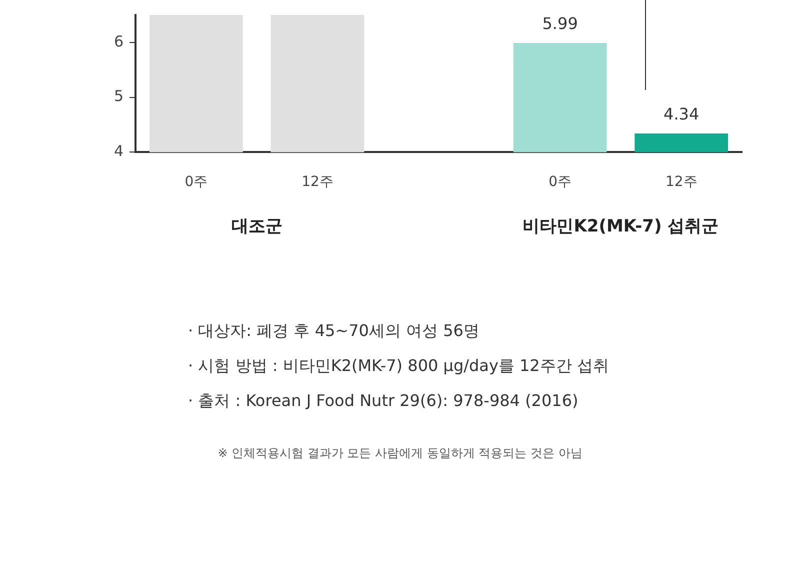 The image size is (800, 580). I want to click on text: · 시험 방법 : 비타민K2(MK-7) 800 μg/day를 12주간 섭취, so click(398, 366).